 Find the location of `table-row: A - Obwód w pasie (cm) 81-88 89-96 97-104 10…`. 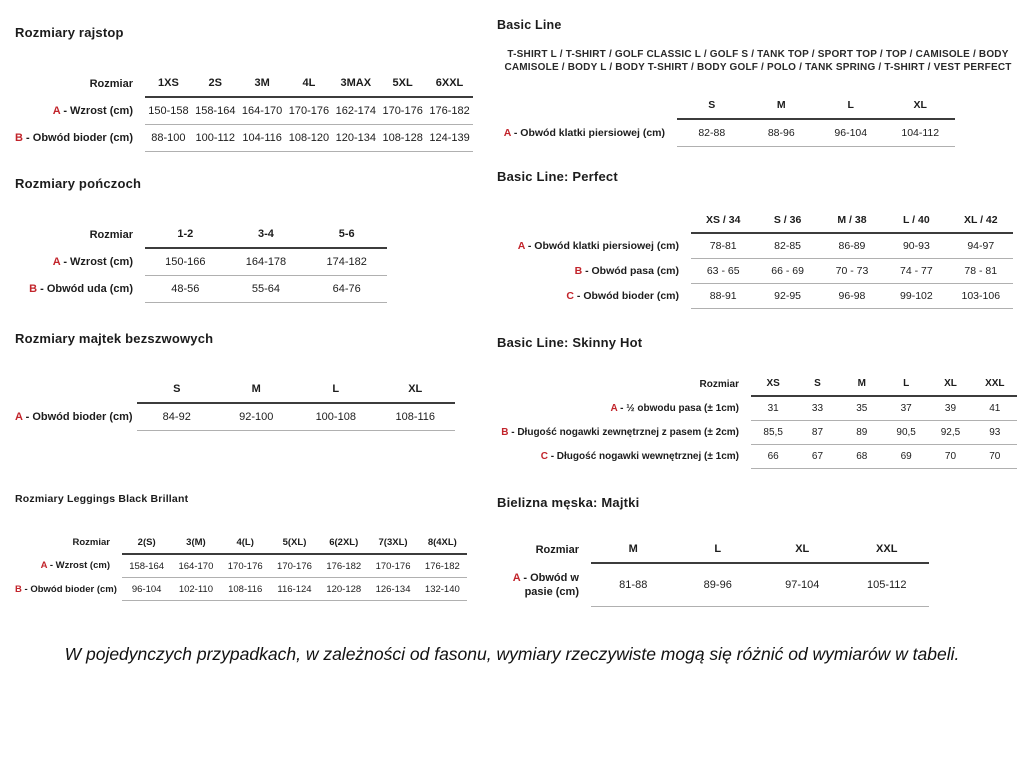

table-row: A - Obwód w pasie (cm) 81-88 89-96 97-104 10… is located at coordinates (713, 585).